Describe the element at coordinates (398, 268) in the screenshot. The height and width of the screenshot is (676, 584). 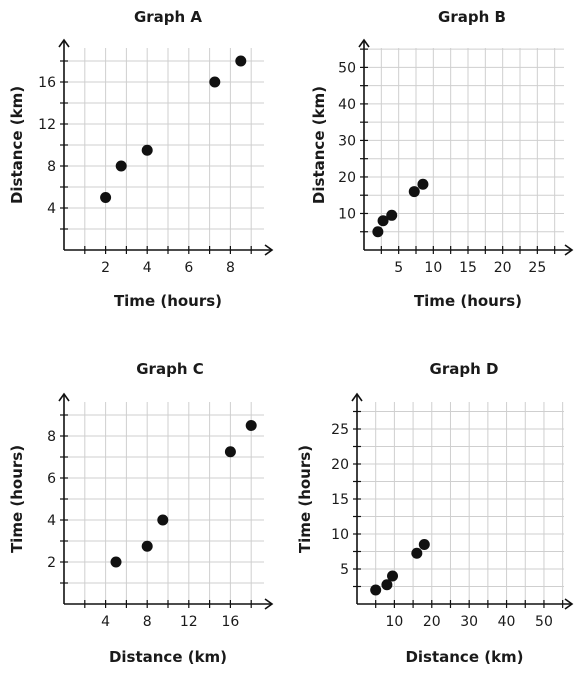
I see `x-tick-label: 5` at that location.